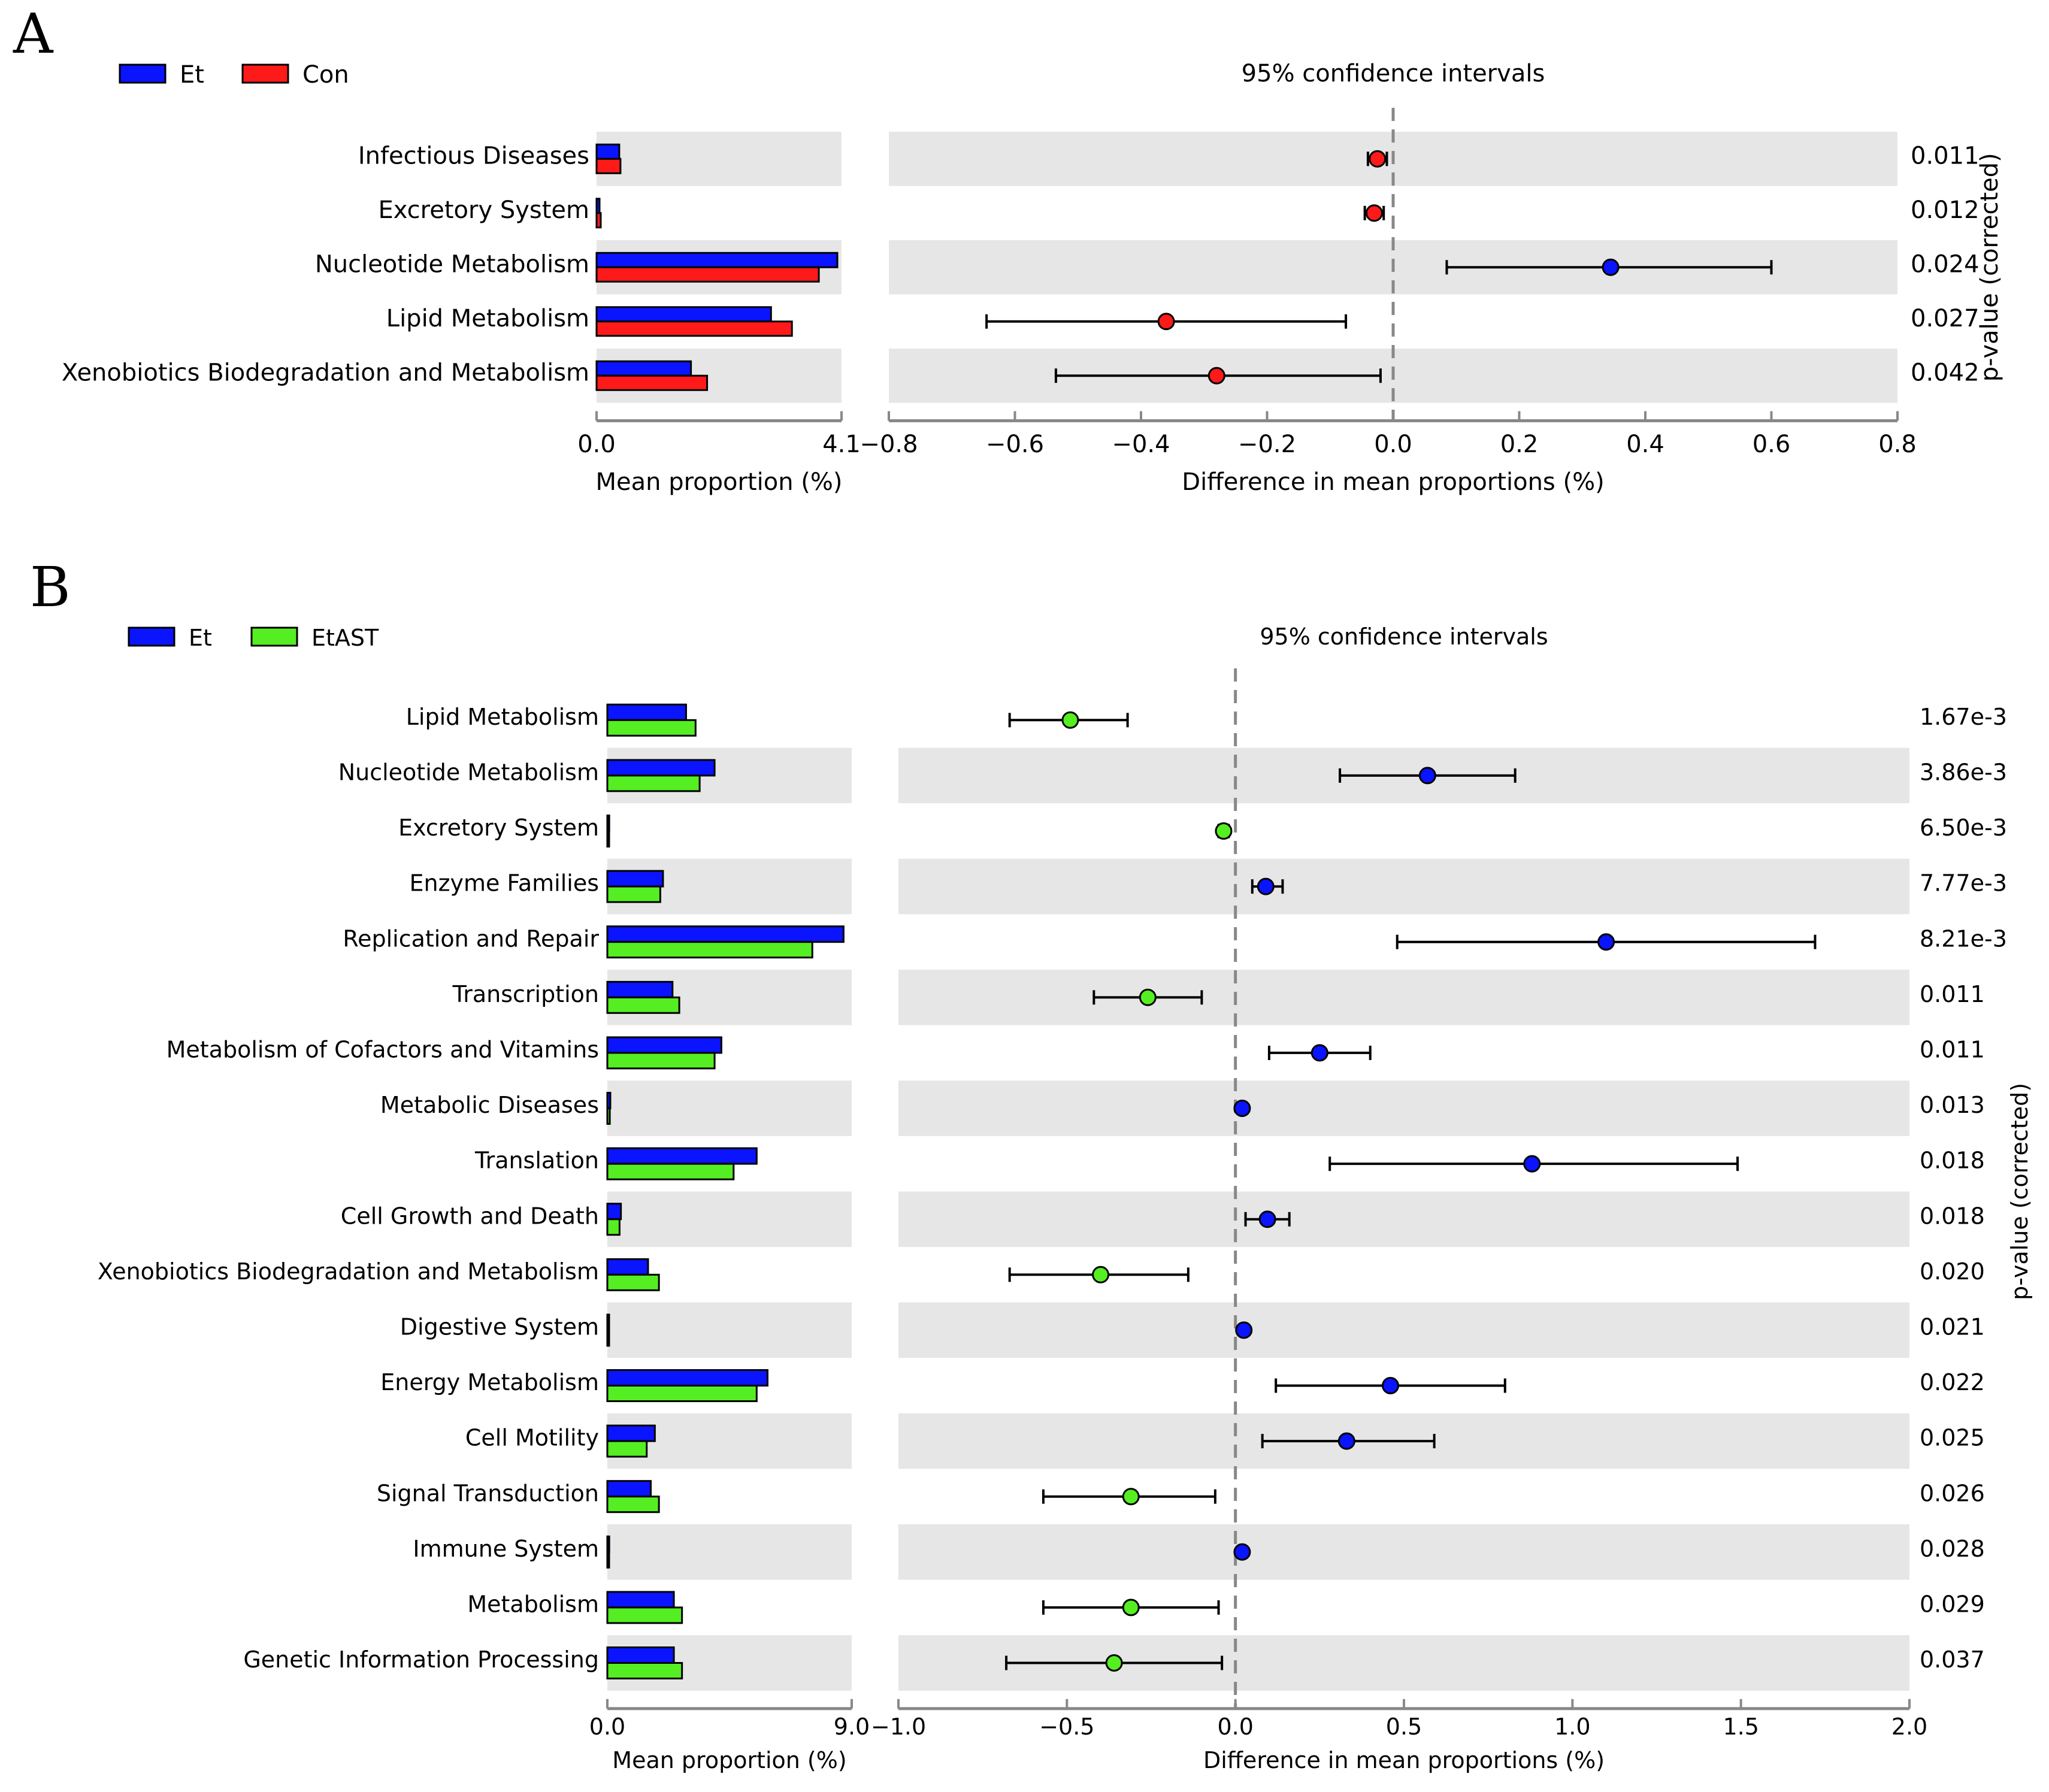  What do you see at coordinates (421, 1659) in the screenshot?
I see `category-label: Genetic Information Processing` at bounding box center [421, 1659].